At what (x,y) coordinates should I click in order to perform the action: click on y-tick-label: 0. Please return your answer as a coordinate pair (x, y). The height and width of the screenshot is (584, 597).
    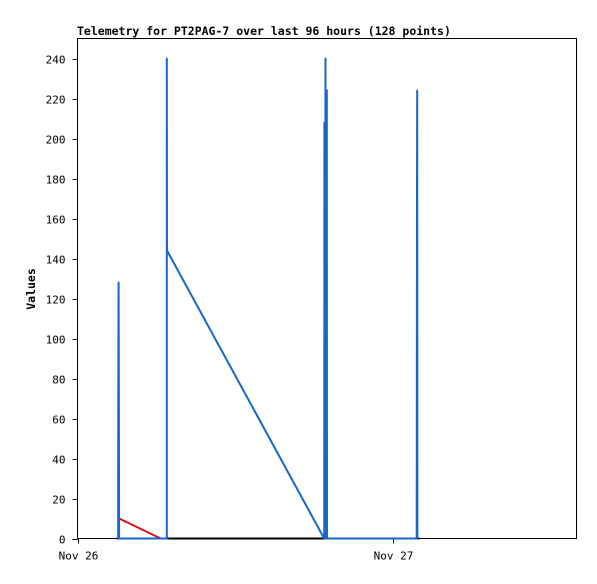
    Looking at the image, I should click on (62, 540).